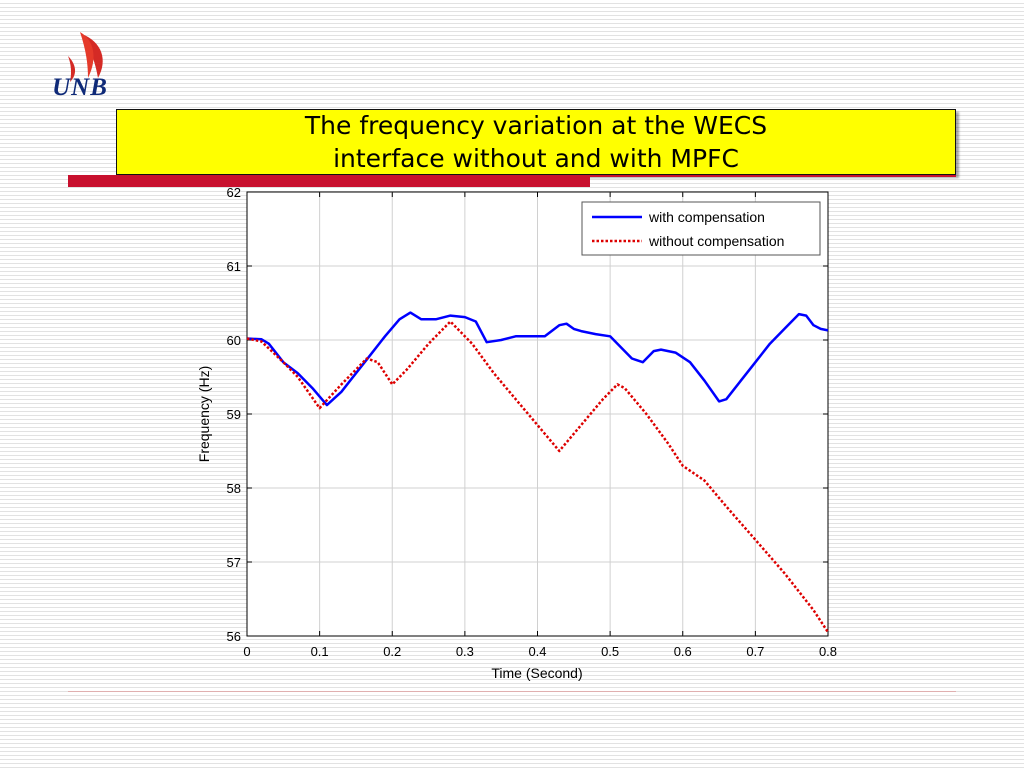  I want to click on y-tick-label: 57, so click(234, 562).